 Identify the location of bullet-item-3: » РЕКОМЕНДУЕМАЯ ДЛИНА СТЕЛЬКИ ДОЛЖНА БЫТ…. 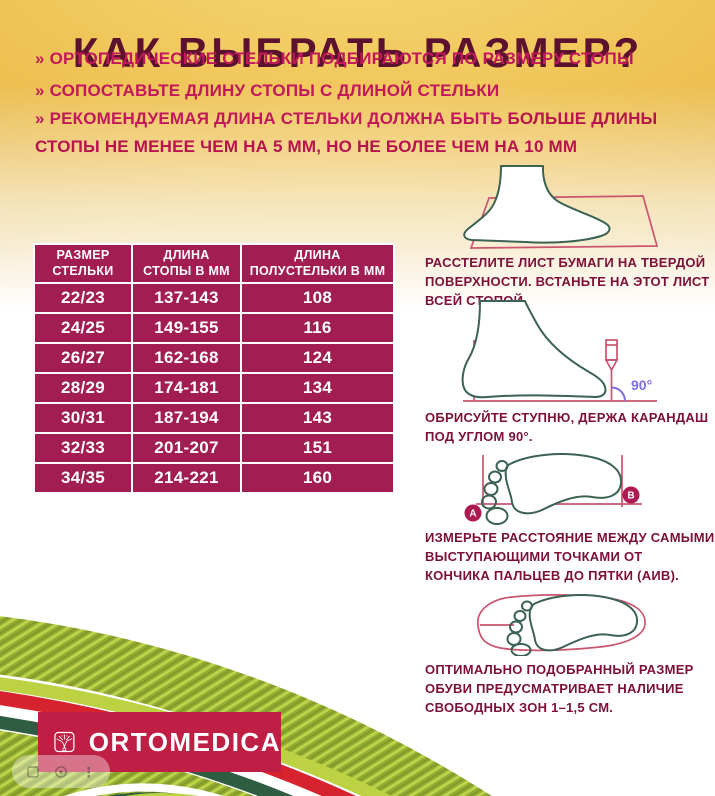
(370, 133).